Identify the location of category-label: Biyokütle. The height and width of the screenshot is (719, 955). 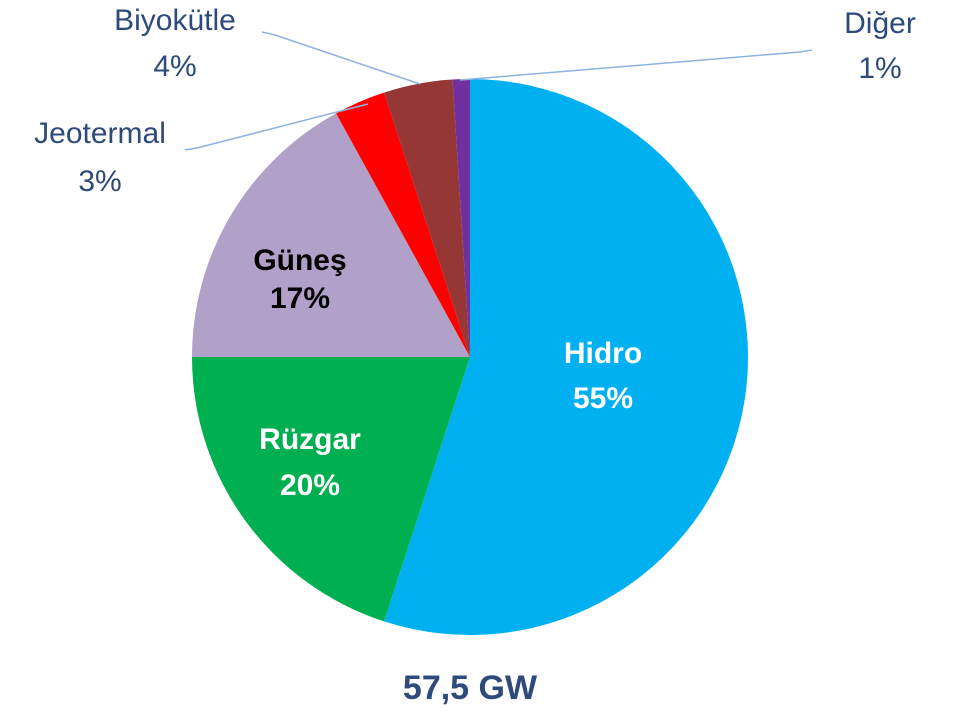
(175, 20).